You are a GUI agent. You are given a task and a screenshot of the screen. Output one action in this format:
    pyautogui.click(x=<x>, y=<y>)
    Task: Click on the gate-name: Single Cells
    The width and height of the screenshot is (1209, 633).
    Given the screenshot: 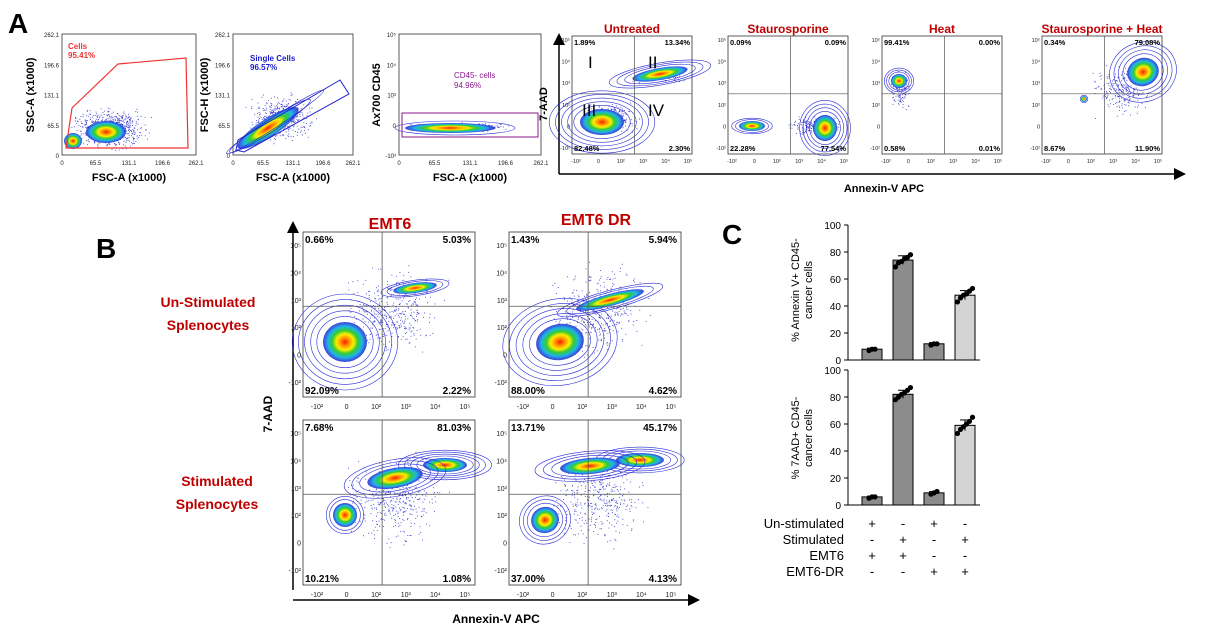 What is the action you would take?
    pyautogui.click(x=273, y=58)
    